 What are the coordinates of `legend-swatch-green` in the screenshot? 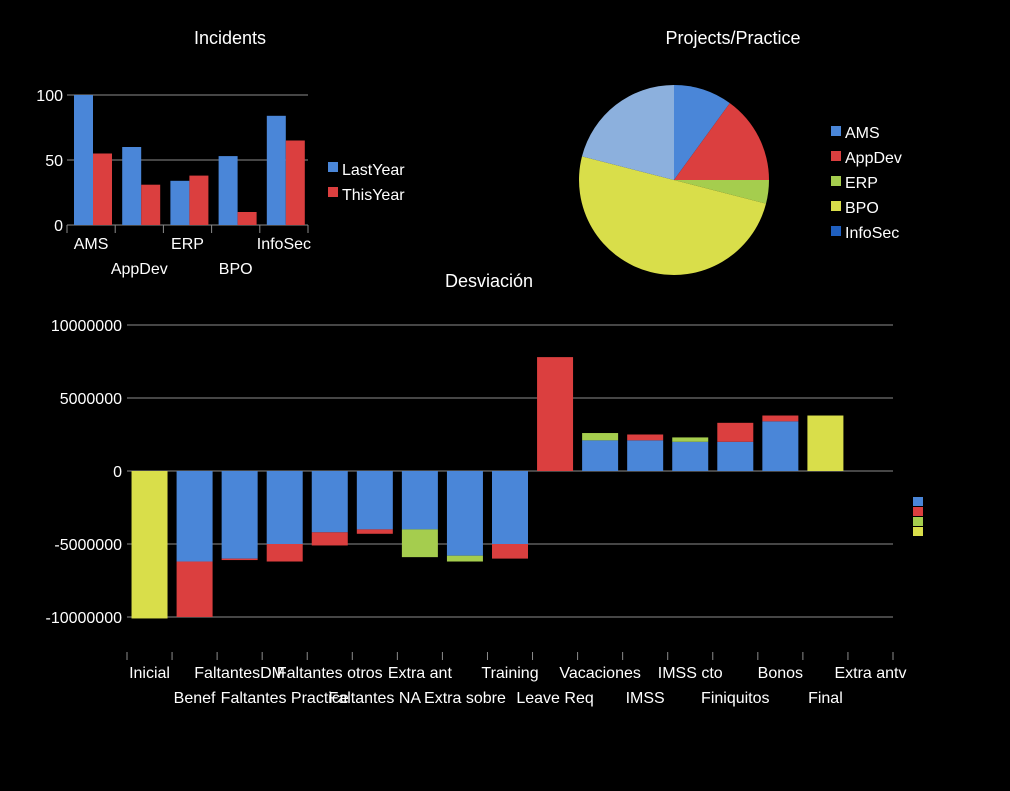 It's located at (918, 521).